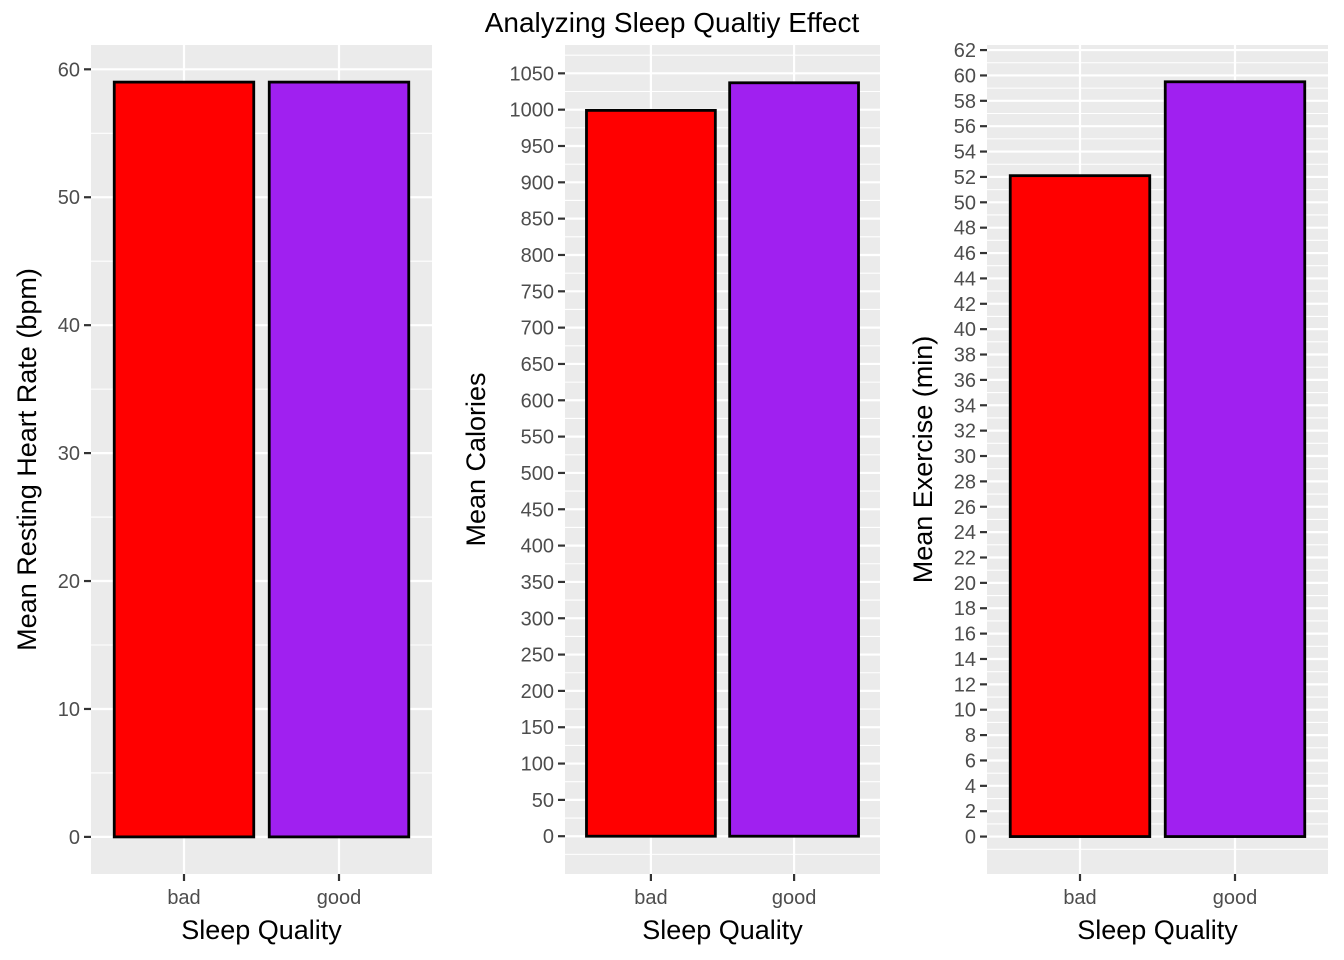 This screenshot has height=960, width=1344. Describe the element at coordinates (965, 127) in the screenshot. I see `y-tick-label: 56` at that location.